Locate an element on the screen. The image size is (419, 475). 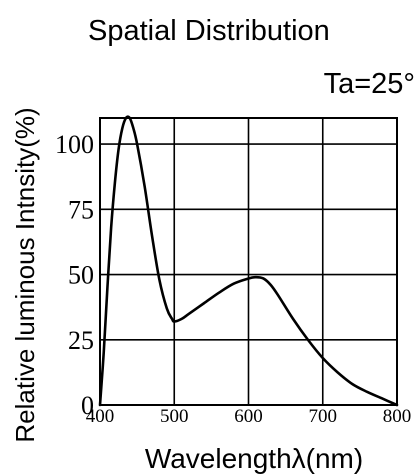
x-tick-label-400: 400 is located at coordinates (100, 416).